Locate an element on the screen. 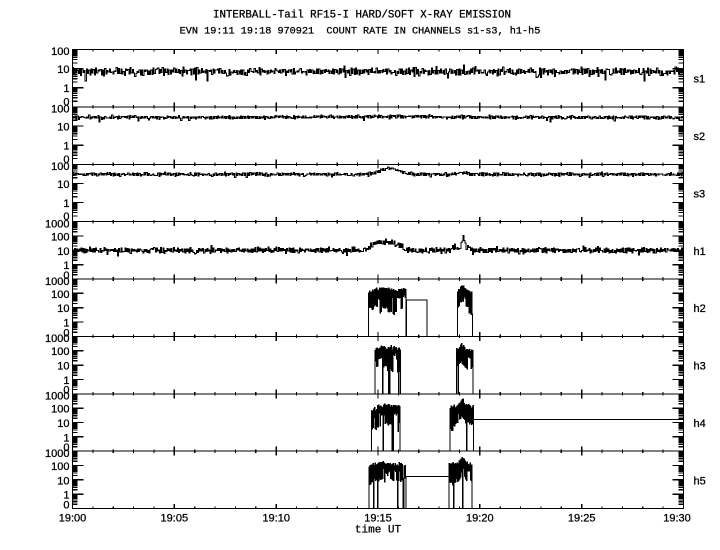 This screenshot has width=720, height=550. svg-text: h5 is located at coordinates (700, 481).